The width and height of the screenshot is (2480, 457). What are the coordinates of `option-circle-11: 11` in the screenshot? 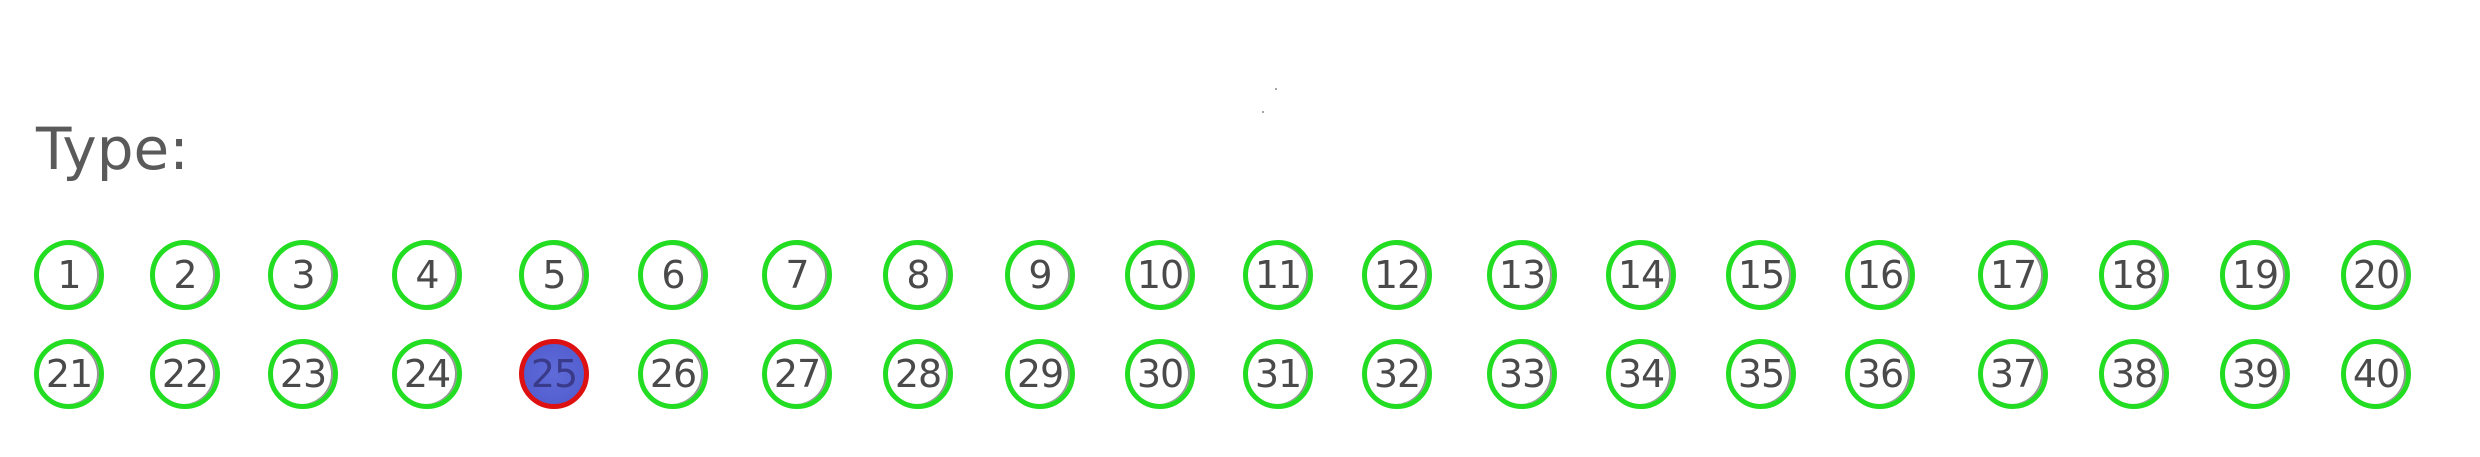 It's located at (1278, 275).